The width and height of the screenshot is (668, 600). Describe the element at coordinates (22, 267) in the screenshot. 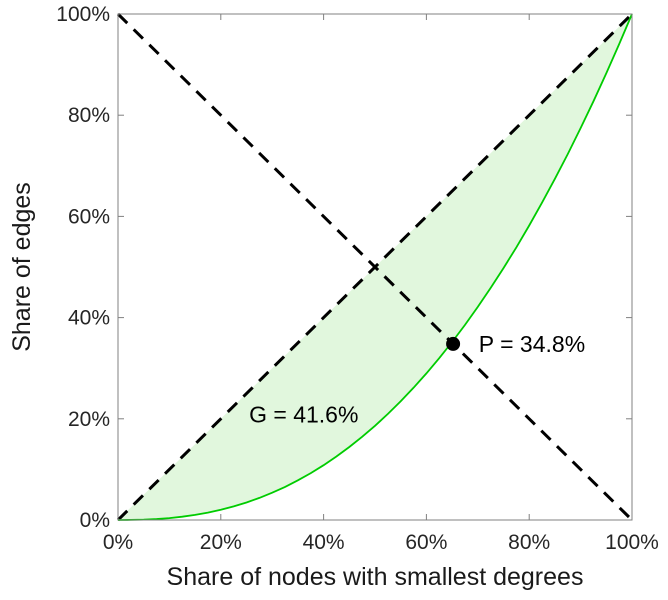

I see `y-axis-label: Share of edges` at that location.